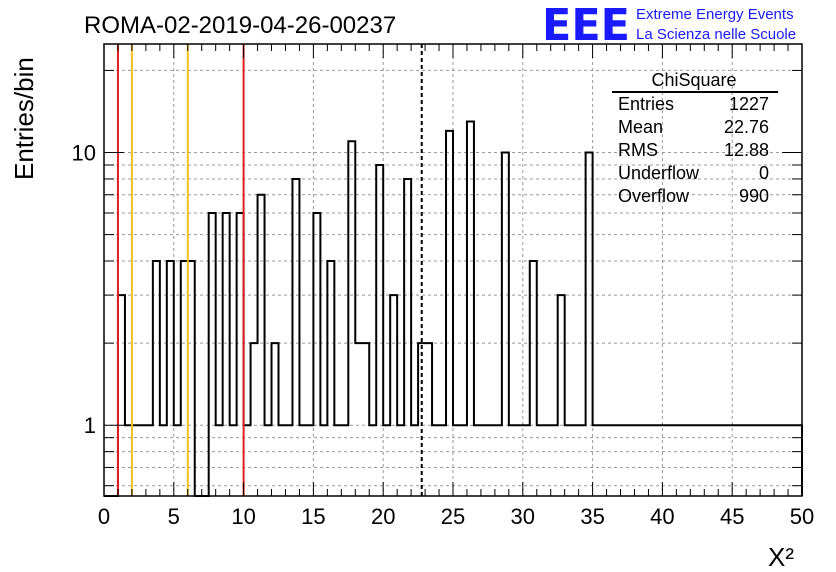  What do you see at coordinates (243, 516) in the screenshot?
I see `x-tick-label: 10` at bounding box center [243, 516].